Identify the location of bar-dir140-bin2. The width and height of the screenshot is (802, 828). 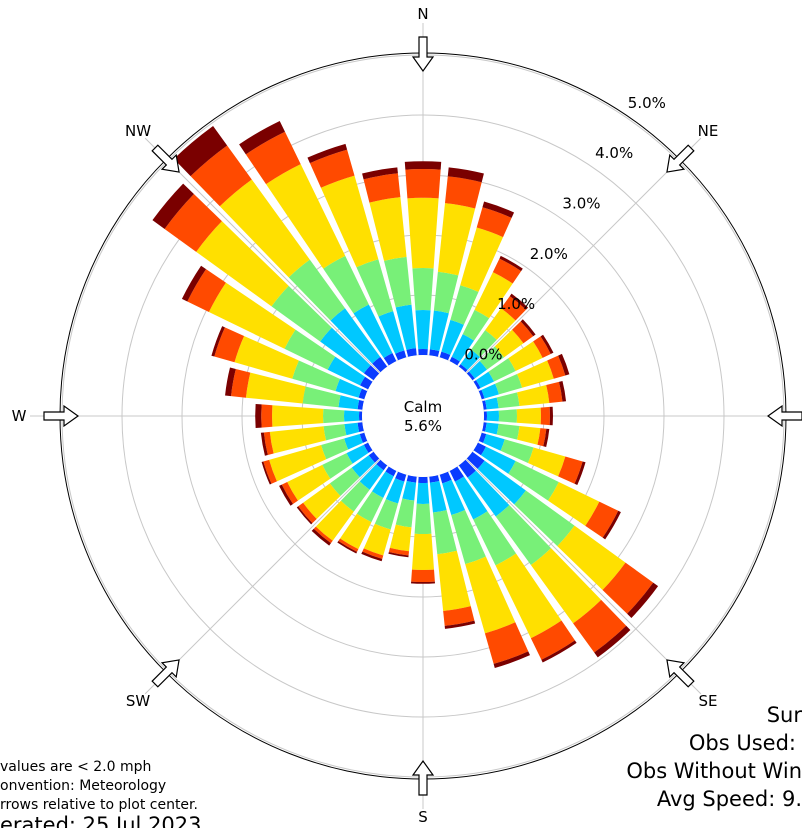
(523, 535).